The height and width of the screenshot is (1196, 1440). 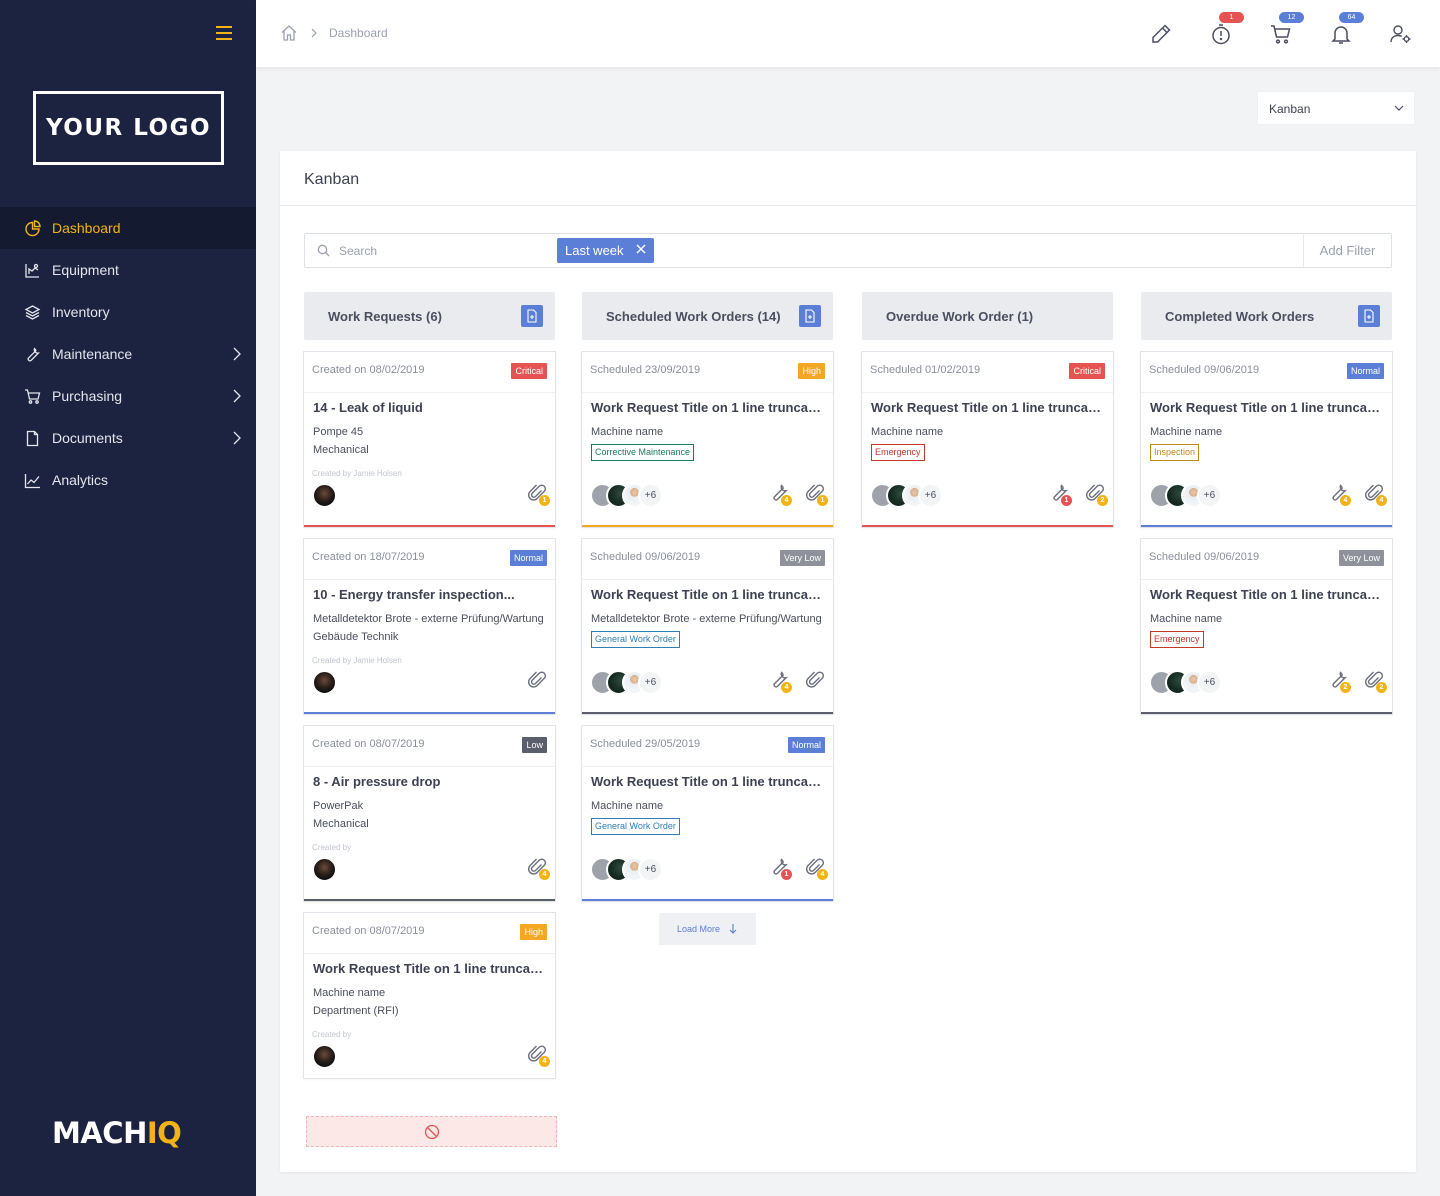 I want to click on sidebar-item-maintenance: Maintenance, so click(x=128, y=354).